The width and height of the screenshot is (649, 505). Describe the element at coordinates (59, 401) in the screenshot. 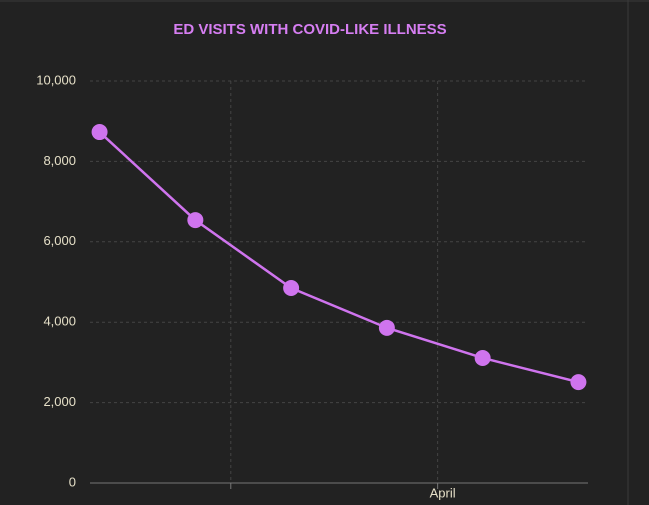

I see `y-tick-label: 2,000` at that location.